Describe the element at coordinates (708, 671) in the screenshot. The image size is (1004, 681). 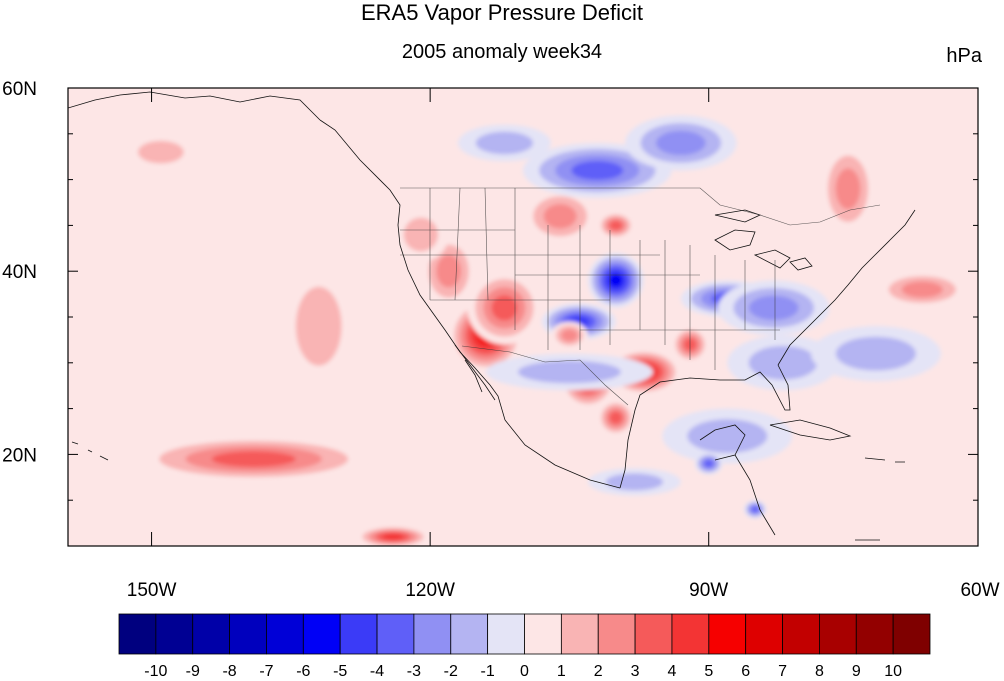
I see `colorbar-label: 5` at that location.